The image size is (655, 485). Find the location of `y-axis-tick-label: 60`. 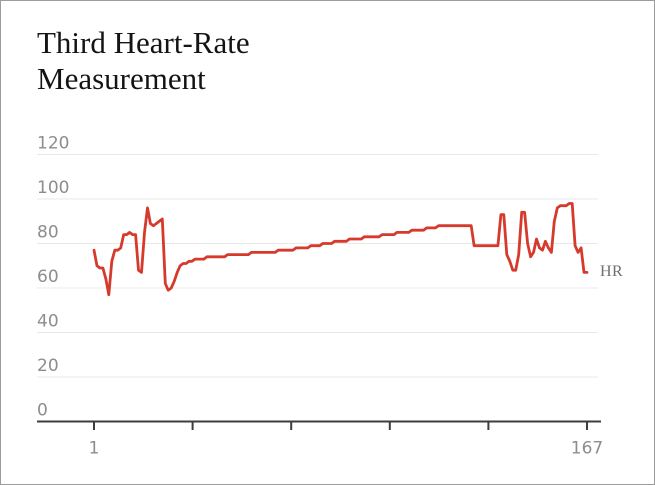

y-axis-tick-label: 60 is located at coordinates (48, 277).